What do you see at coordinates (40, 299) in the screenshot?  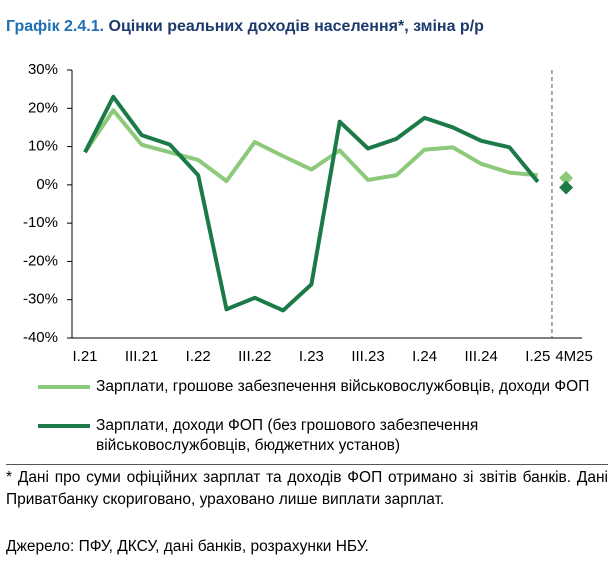 I see `y-tick-label: -30%` at bounding box center [40, 299].